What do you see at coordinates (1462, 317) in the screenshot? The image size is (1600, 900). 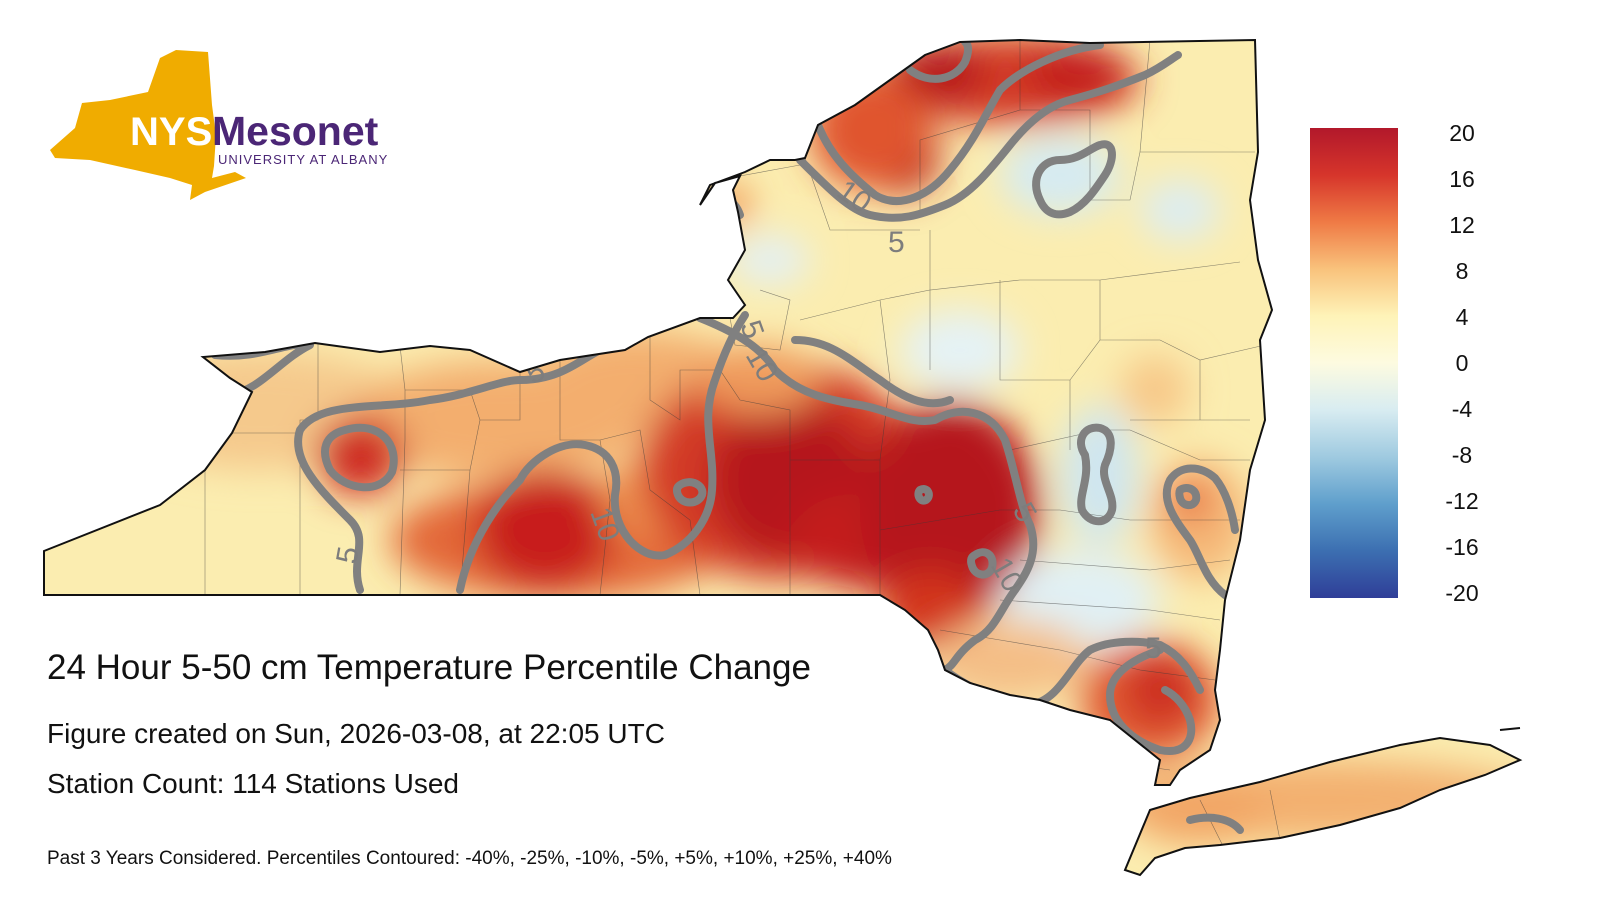 I see `colorbar-tick-label: 4` at bounding box center [1462, 317].